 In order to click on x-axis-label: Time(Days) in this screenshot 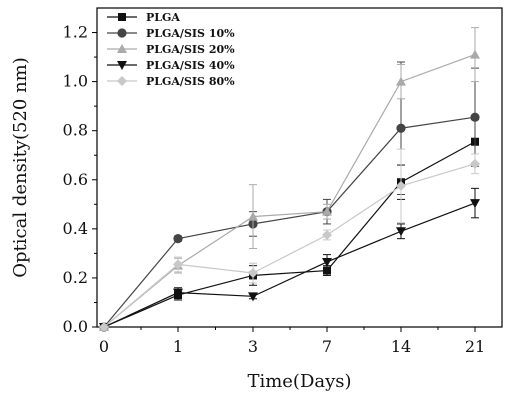, I will do `click(299, 381)`.